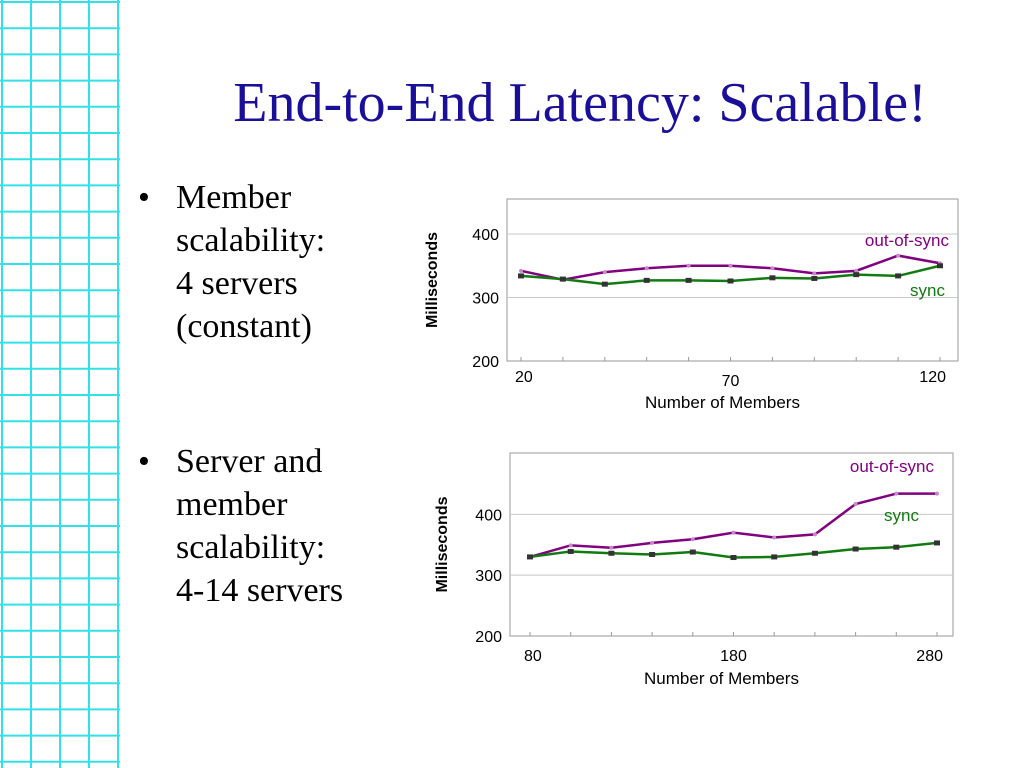 Image resolution: width=1024 pixels, height=768 pixels. I want to click on x-tick-label: 120, so click(932, 377).